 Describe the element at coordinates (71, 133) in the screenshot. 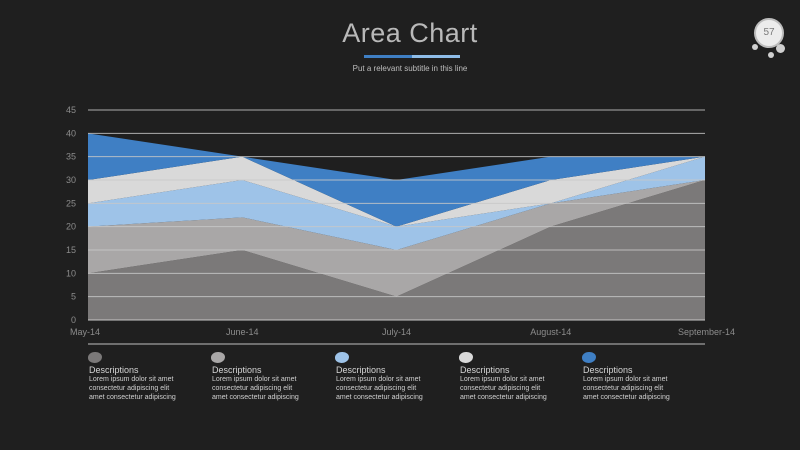

I see `y-tick-label: 40` at that location.